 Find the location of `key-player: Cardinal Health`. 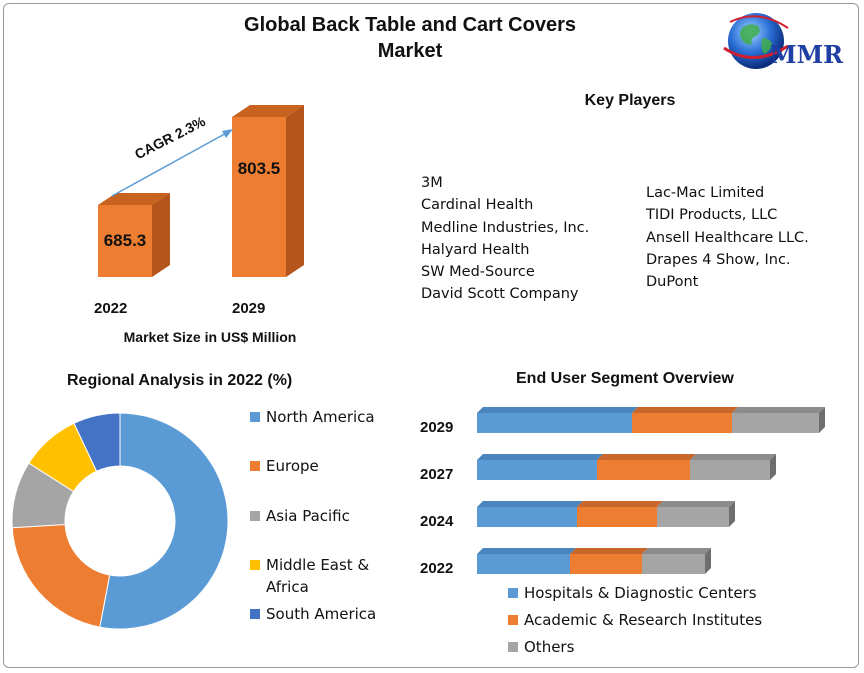

key-player: Cardinal Health is located at coordinates (477, 205).